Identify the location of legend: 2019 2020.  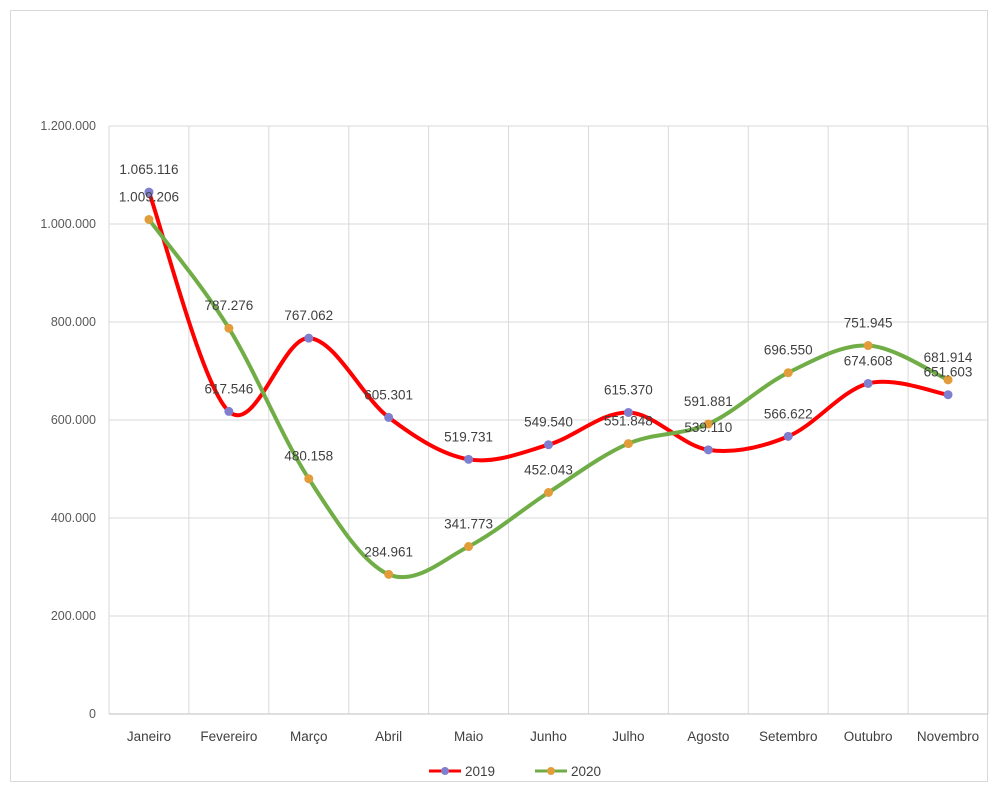
(515, 771).